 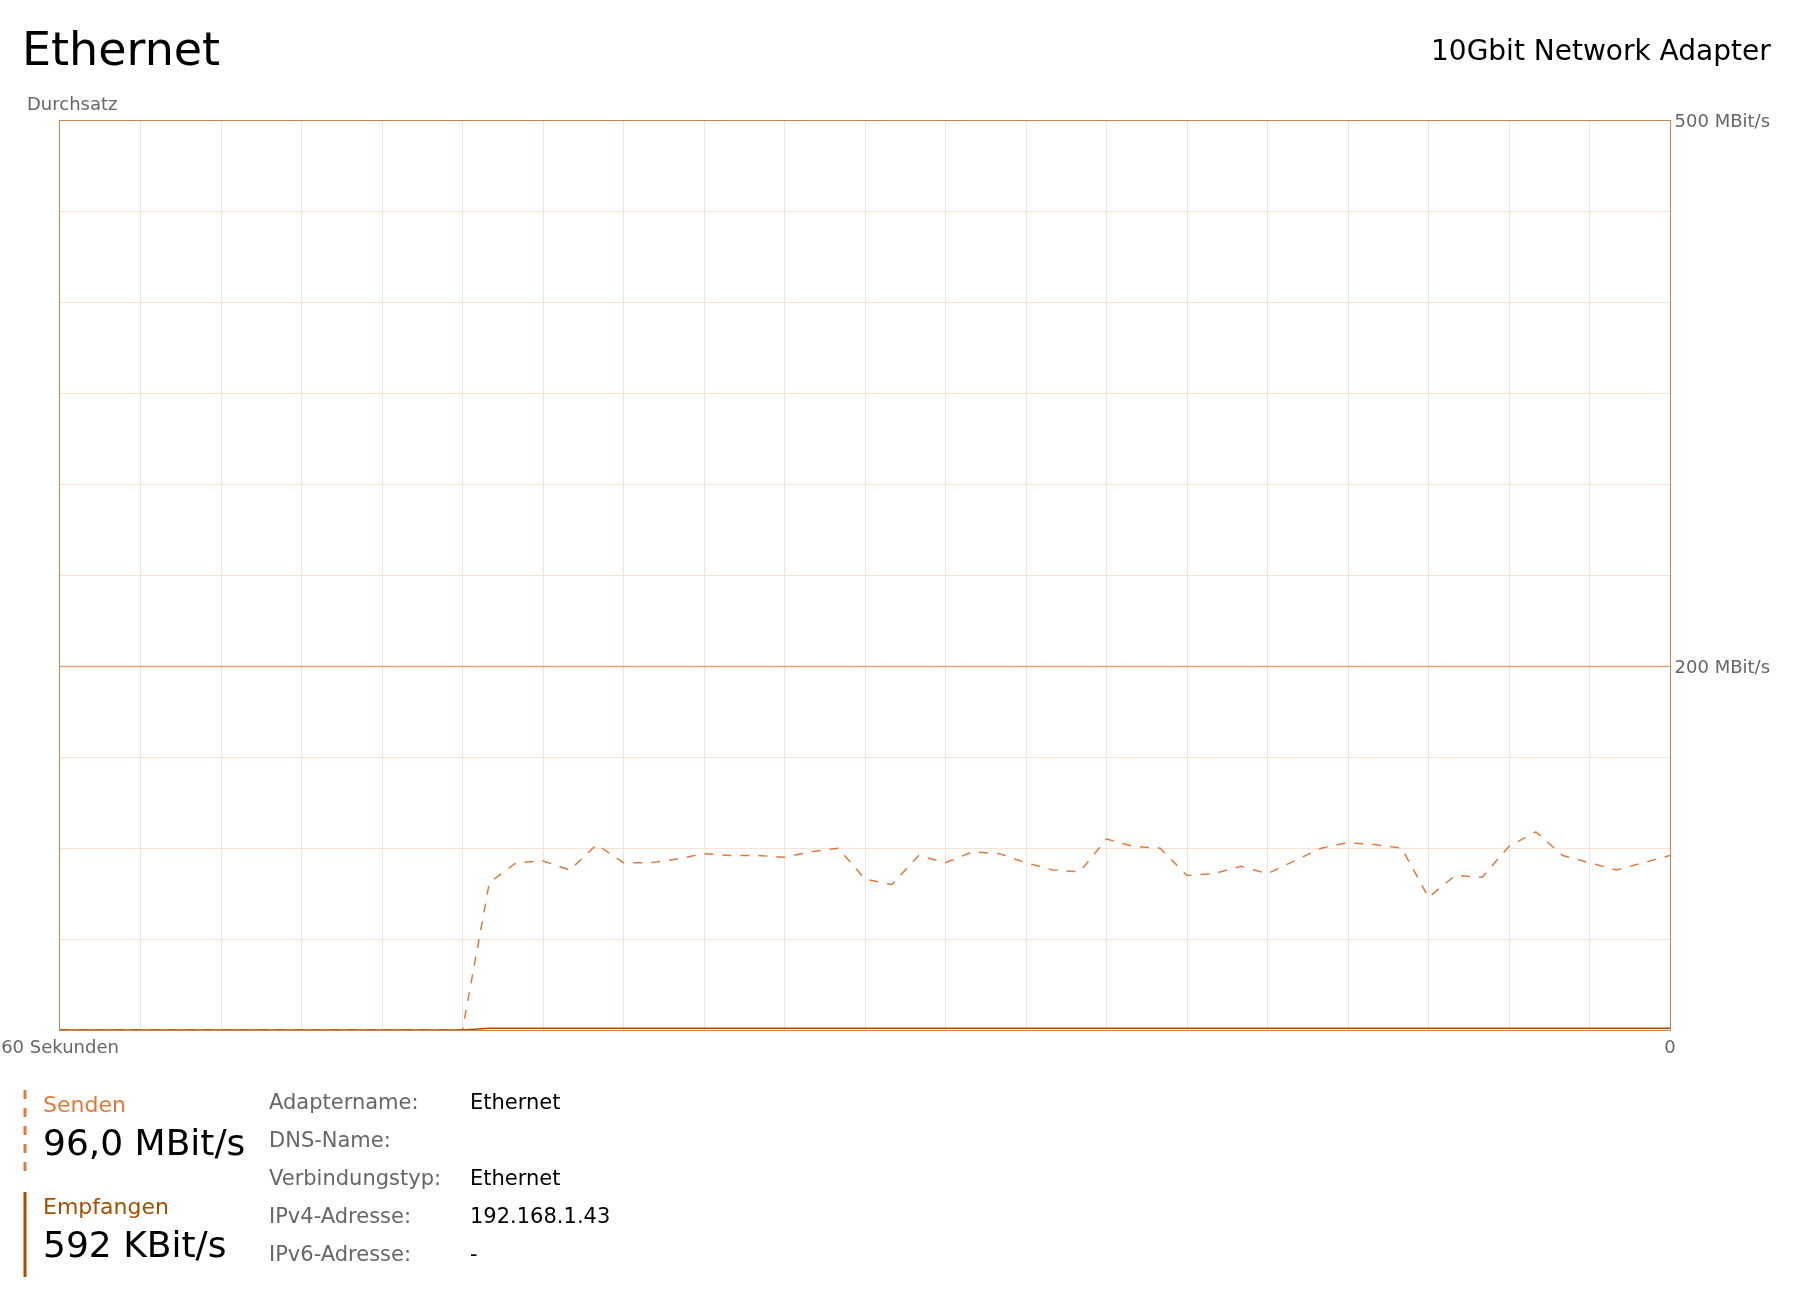 I want to click on text: Adaptername: Ethernet, so click(x=415, y=1102).